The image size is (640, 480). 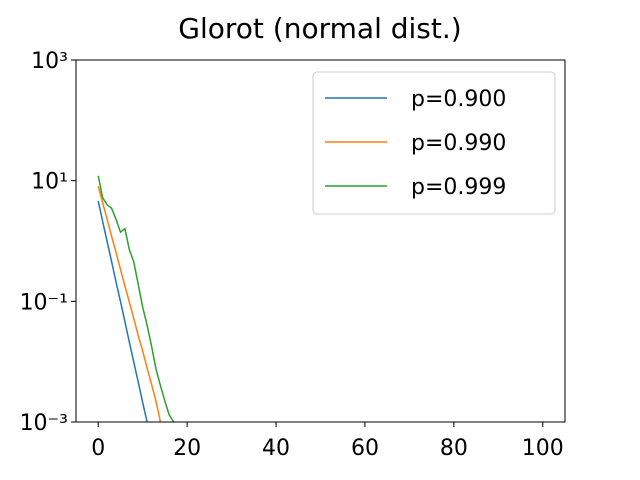 I want to click on legend-label: p=0.999, so click(x=458, y=187).